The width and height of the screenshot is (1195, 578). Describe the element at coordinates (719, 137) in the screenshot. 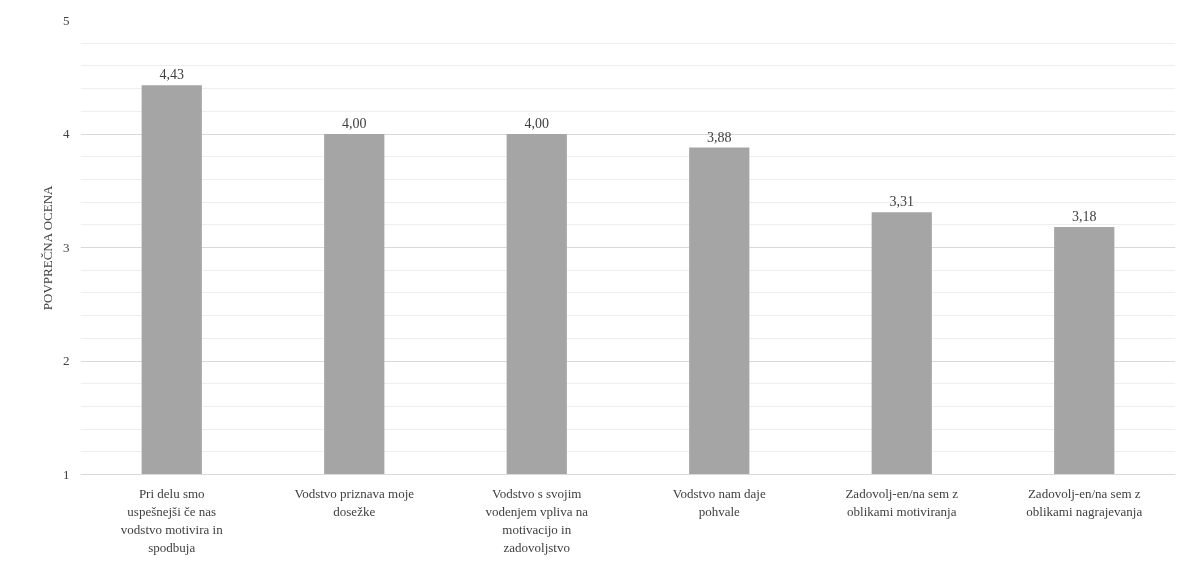

I see `data-label: 3,88` at that location.